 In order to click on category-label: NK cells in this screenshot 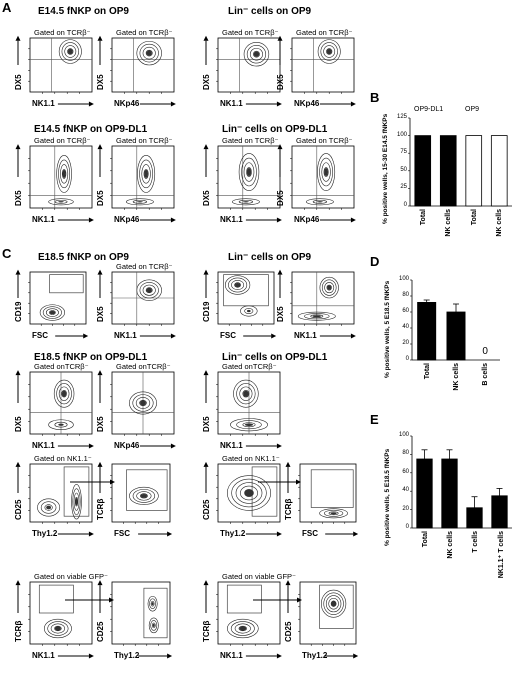, I will do `click(456, 377)`.